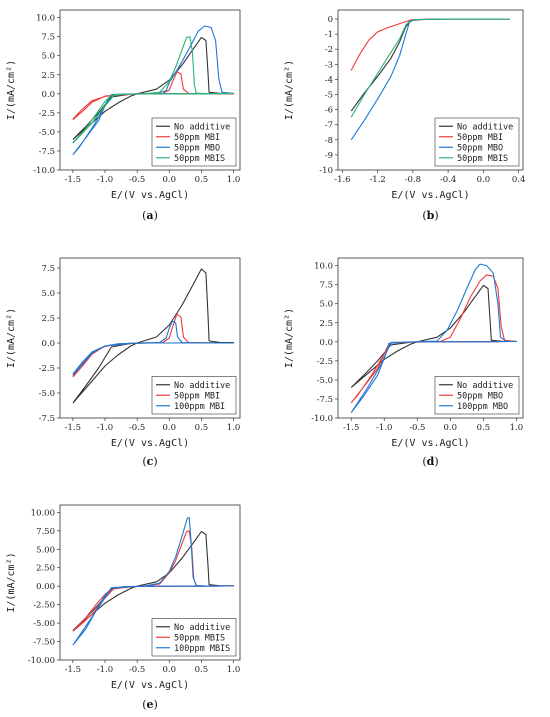  What do you see at coordinates (329, 65) in the screenshot?
I see `y-tick-label: -3` at bounding box center [329, 65].